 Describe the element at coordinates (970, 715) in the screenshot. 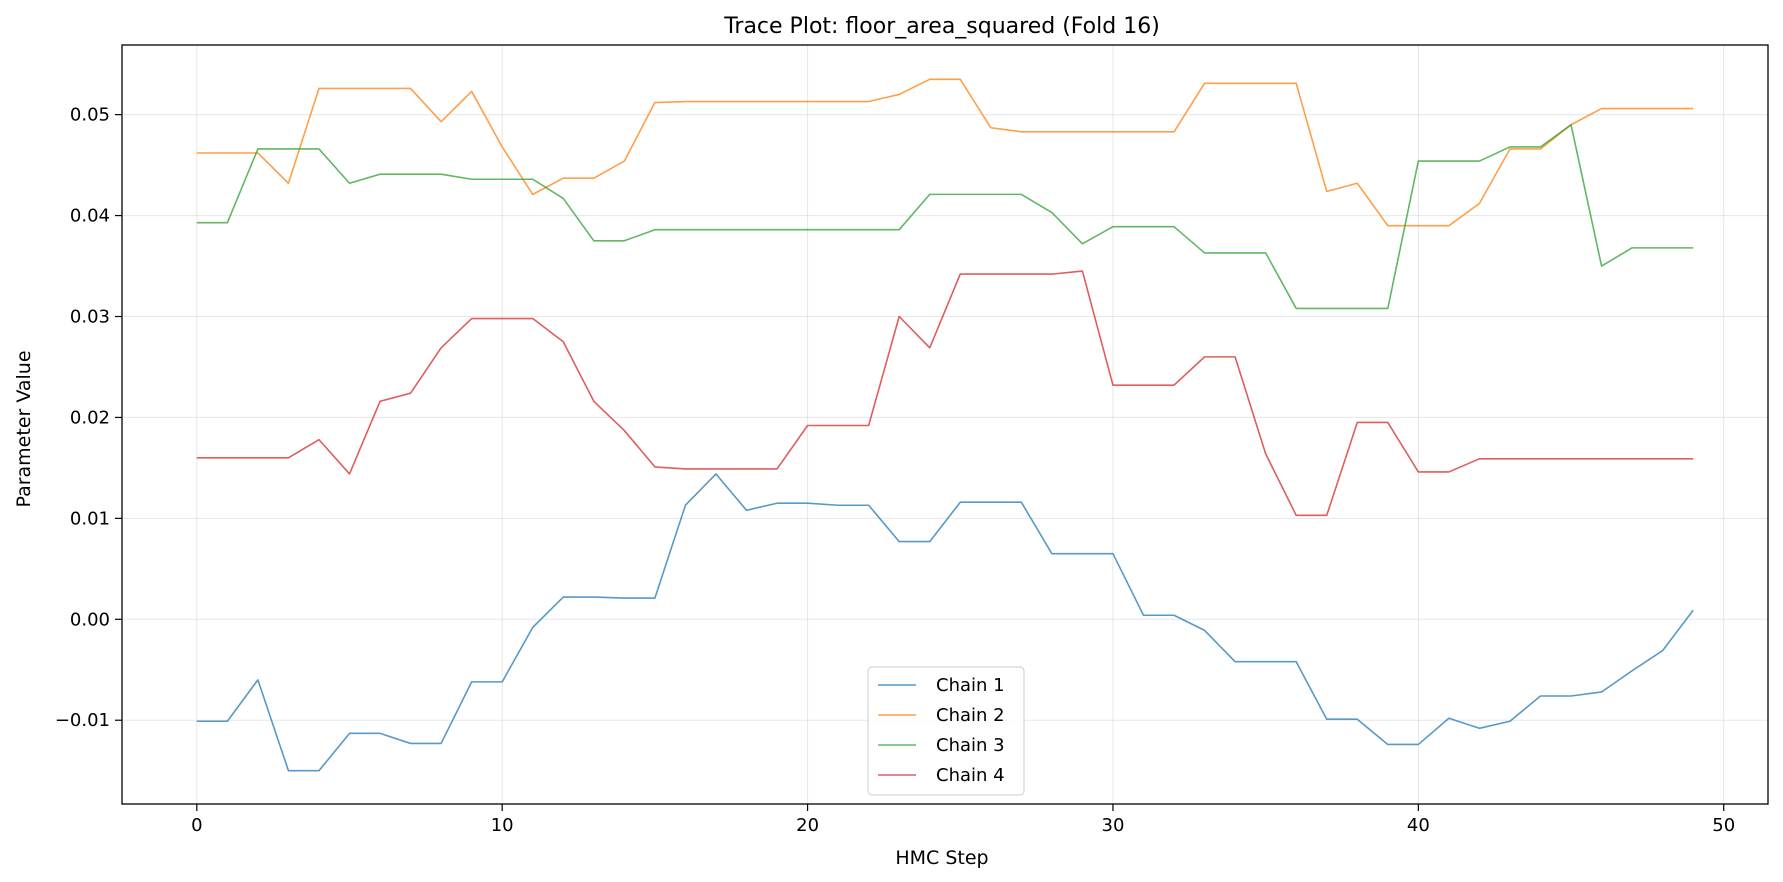

I see `legend-label-chain-2: Chain 2` at that location.